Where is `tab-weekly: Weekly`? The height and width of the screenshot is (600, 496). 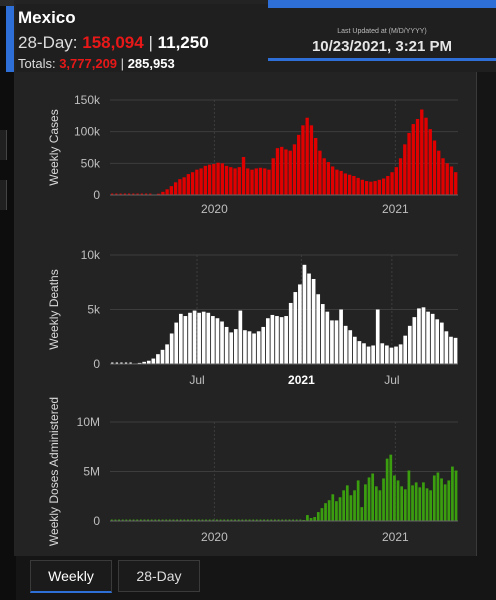
tab-weekly: Weekly is located at coordinates (71, 576).